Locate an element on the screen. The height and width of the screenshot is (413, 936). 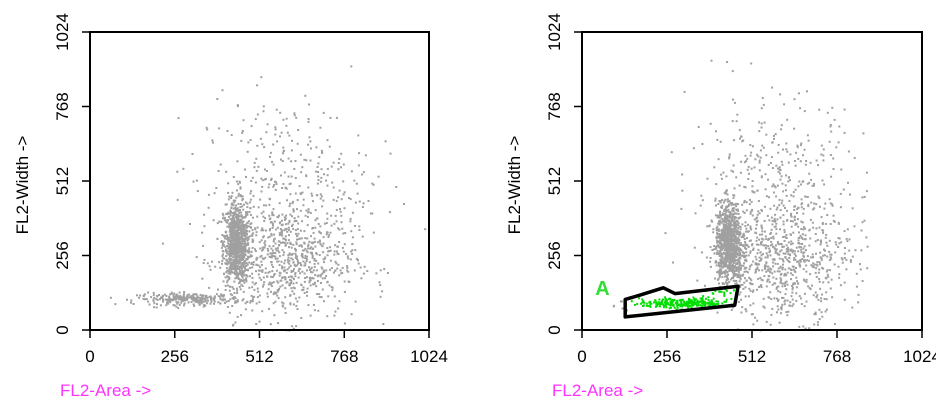
x-tick-label: 256 is located at coordinates (667, 356).